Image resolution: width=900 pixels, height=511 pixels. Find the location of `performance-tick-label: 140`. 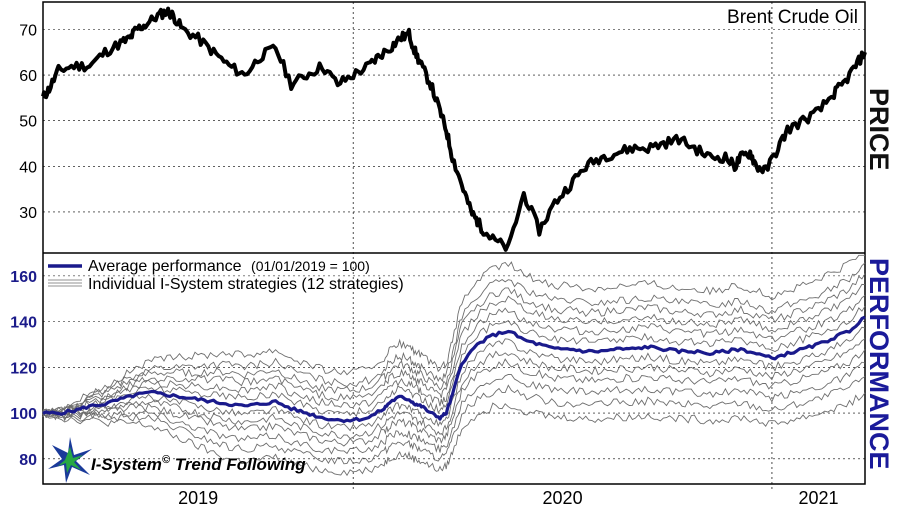

performance-tick-label: 140 is located at coordinates (23, 323).